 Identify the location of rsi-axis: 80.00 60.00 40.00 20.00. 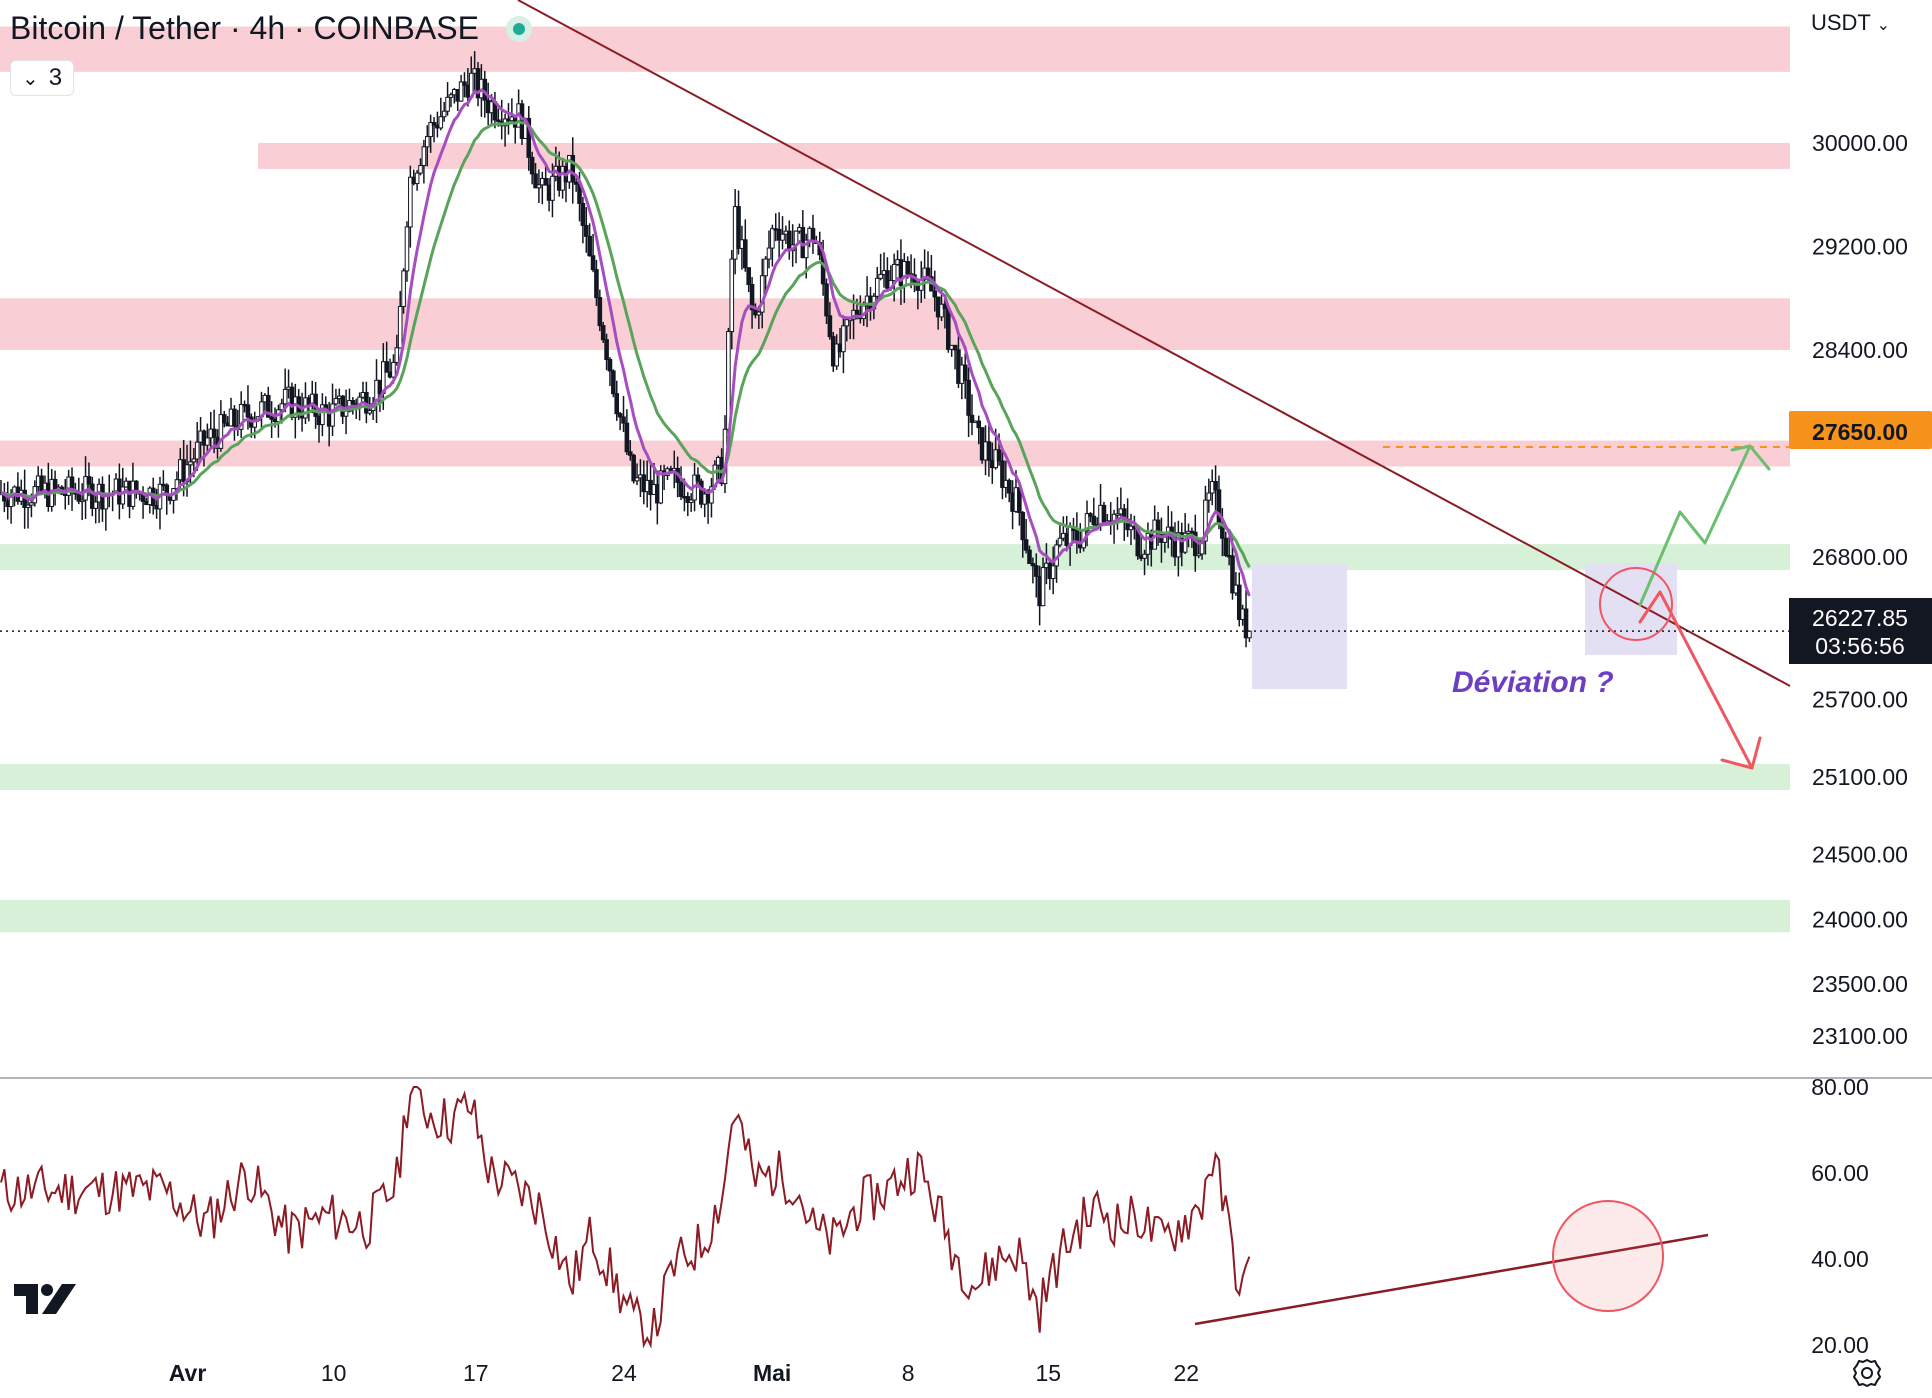
(1840, 1216).